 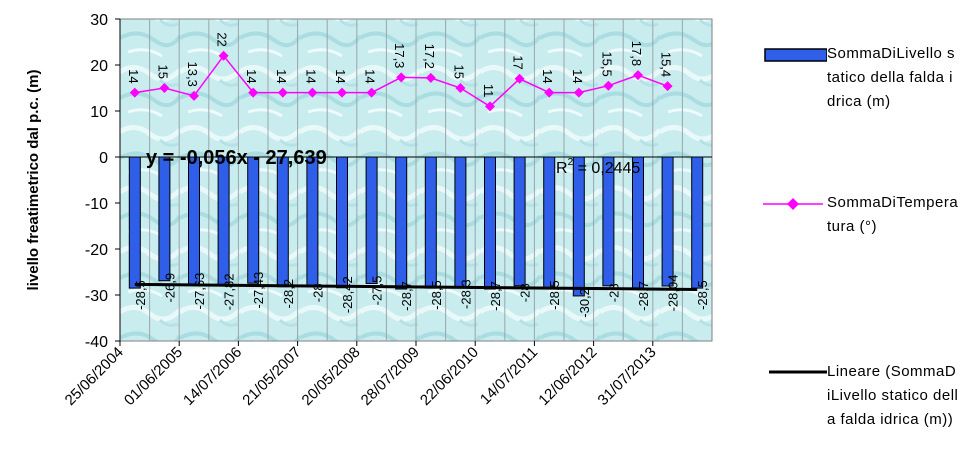 I want to click on y-tick-label: -10, so click(x=96, y=204).